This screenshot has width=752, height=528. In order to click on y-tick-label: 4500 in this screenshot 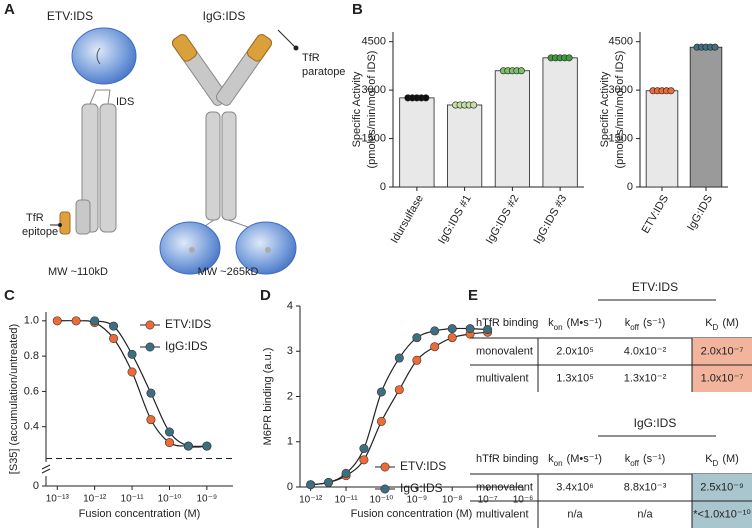, I will do `click(621, 42)`.